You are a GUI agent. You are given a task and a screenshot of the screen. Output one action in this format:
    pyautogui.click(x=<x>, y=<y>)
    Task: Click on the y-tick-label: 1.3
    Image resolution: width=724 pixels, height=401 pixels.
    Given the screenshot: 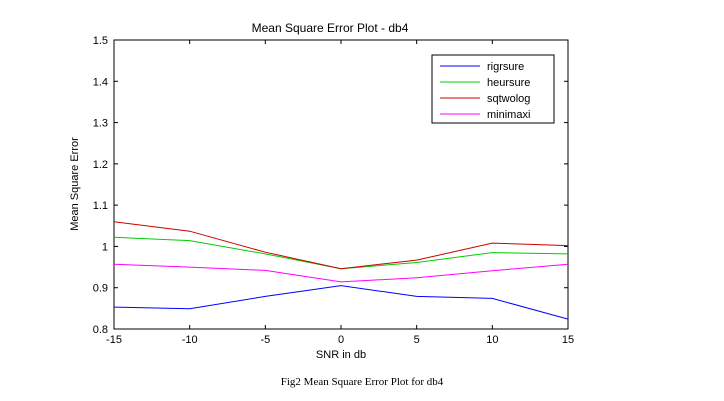 What is the action you would take?
    pyautogui.click(x=100, y=124)
    